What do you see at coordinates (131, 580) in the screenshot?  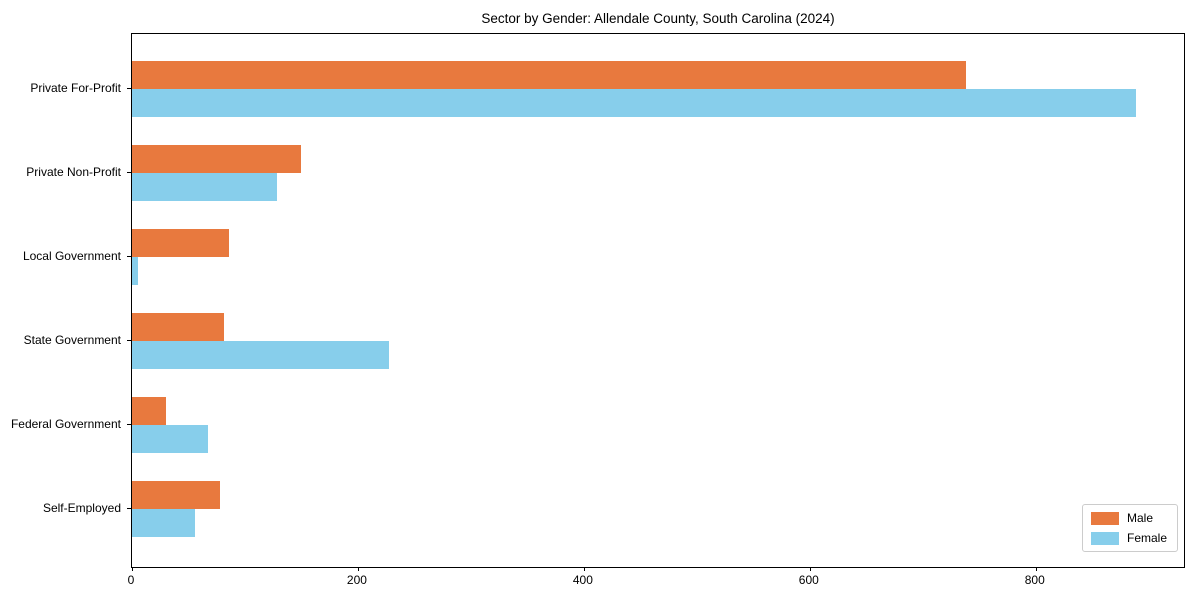 I see `x-tick-label: 0` at bounding box center [131, 580].